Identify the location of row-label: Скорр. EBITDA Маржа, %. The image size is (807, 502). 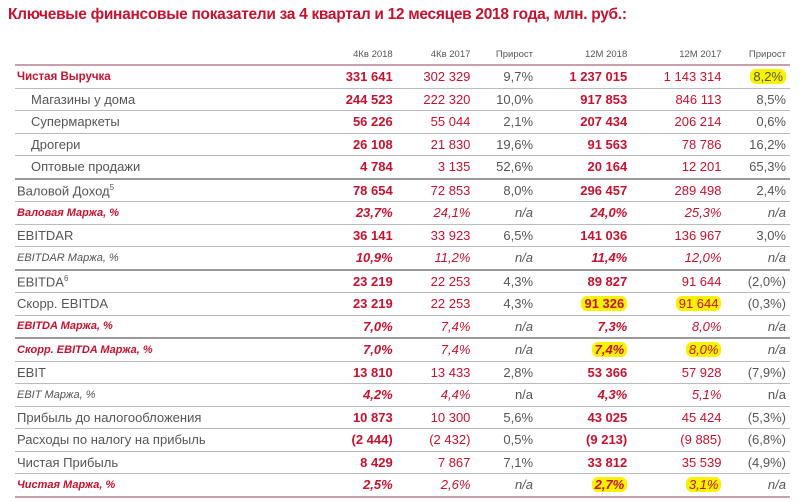
(167, 350).